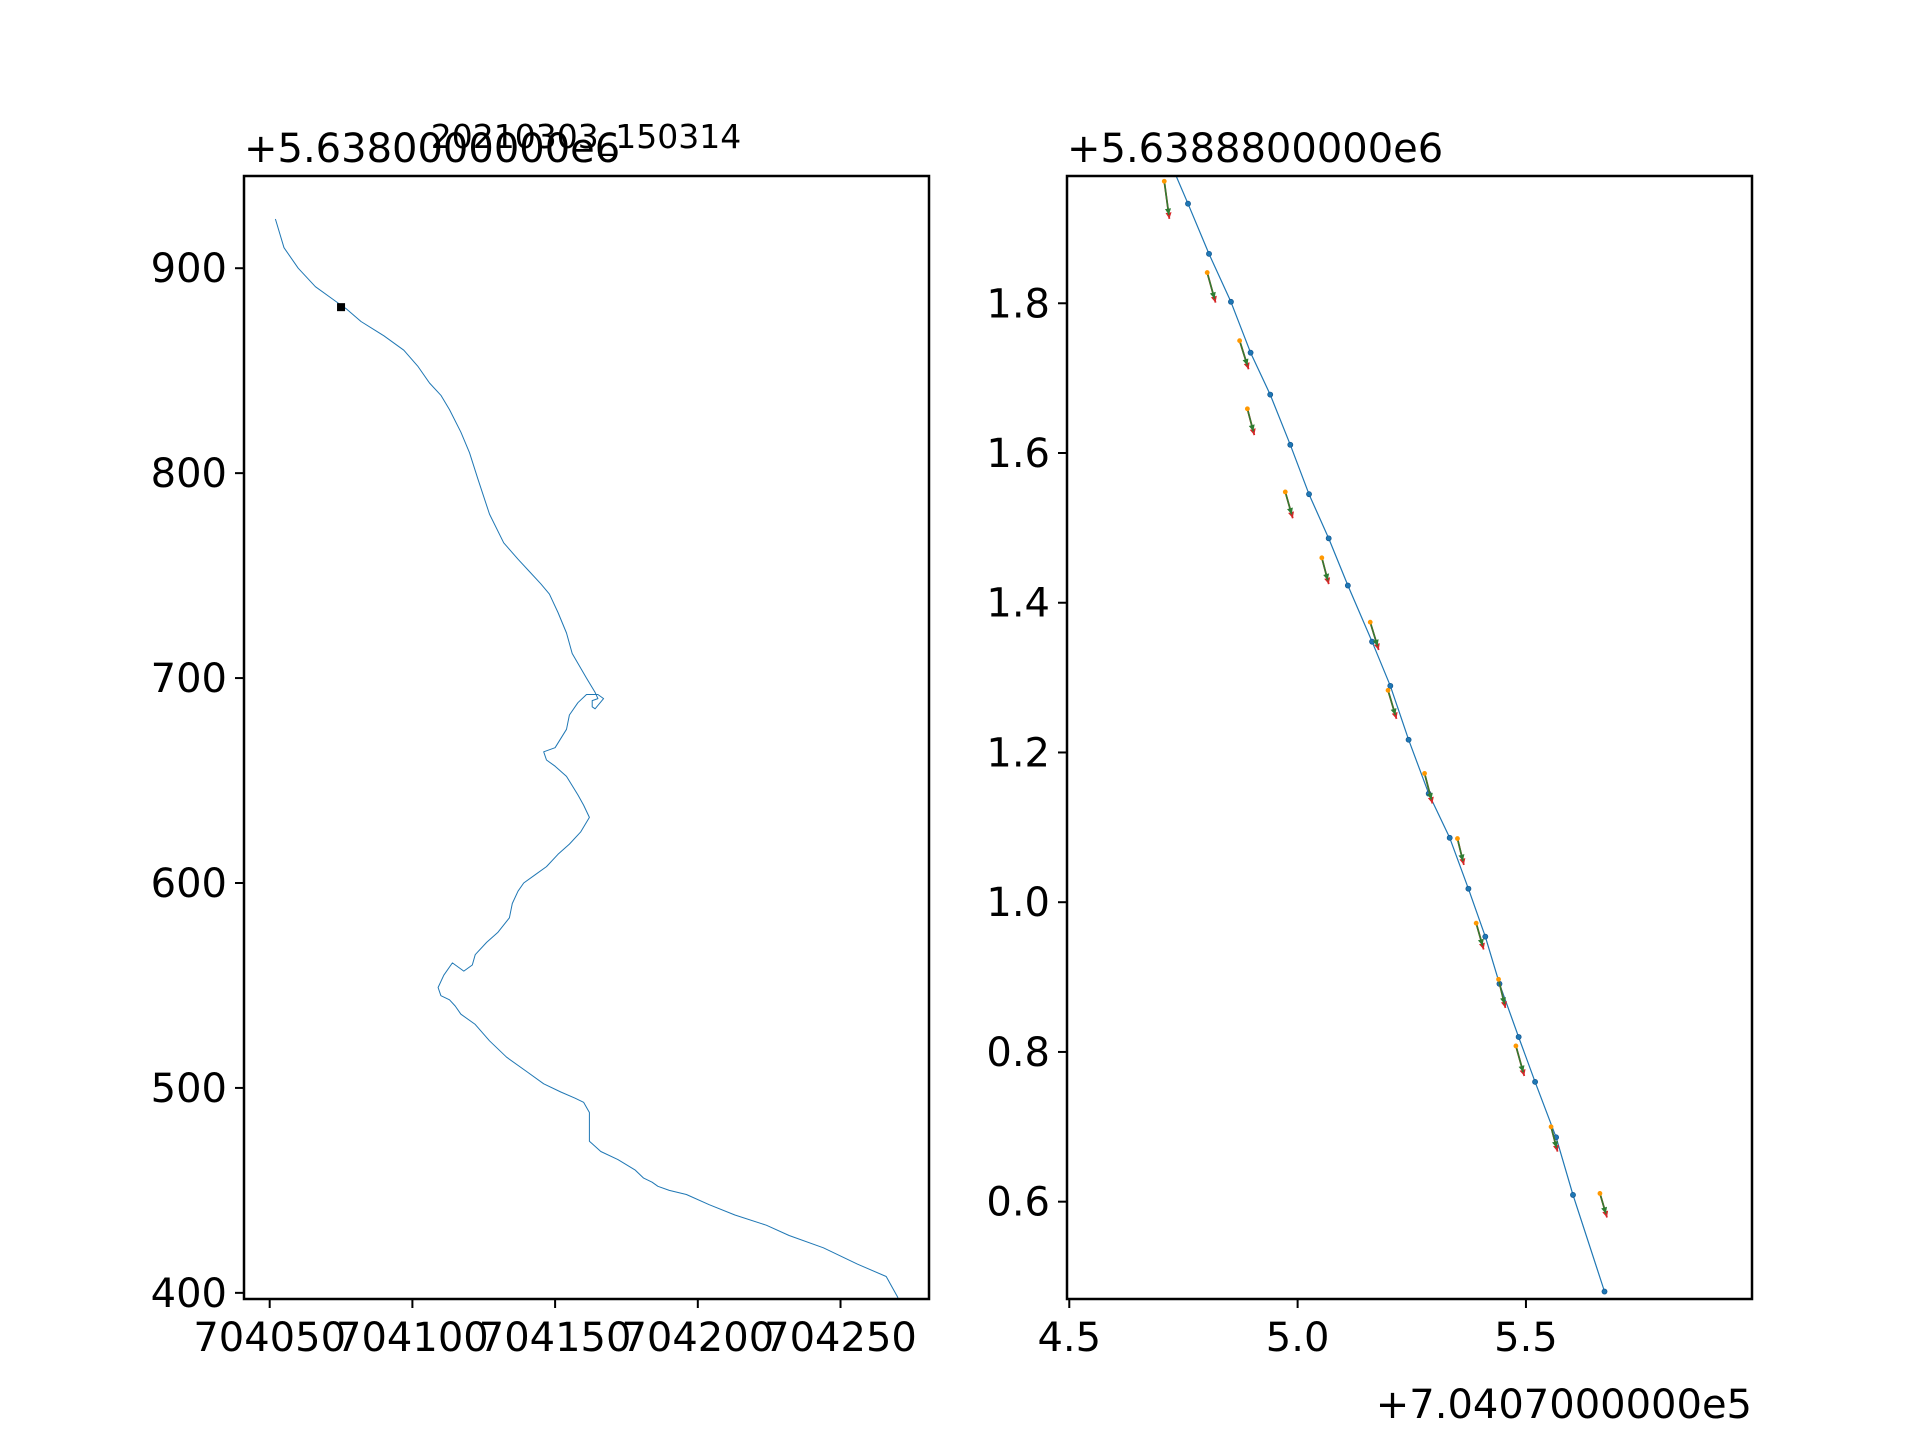 The width and height of the screenshot is (1920, 1440). What do you see at coordinates (1018, 604) in the screenshot?
I see `right-y-tick-label: 1.4` at bounding box center [1018, 604].